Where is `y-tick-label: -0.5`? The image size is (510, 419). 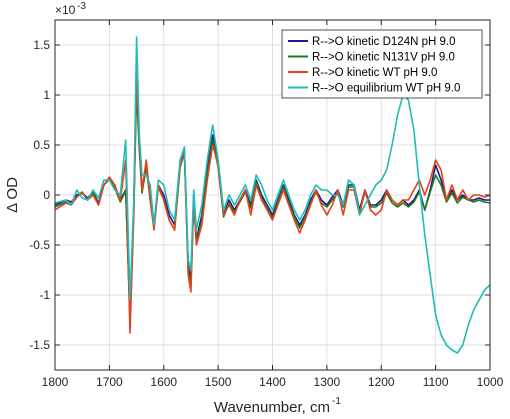 y-tick-label: -0.5 is located at coordinates (39, 245).